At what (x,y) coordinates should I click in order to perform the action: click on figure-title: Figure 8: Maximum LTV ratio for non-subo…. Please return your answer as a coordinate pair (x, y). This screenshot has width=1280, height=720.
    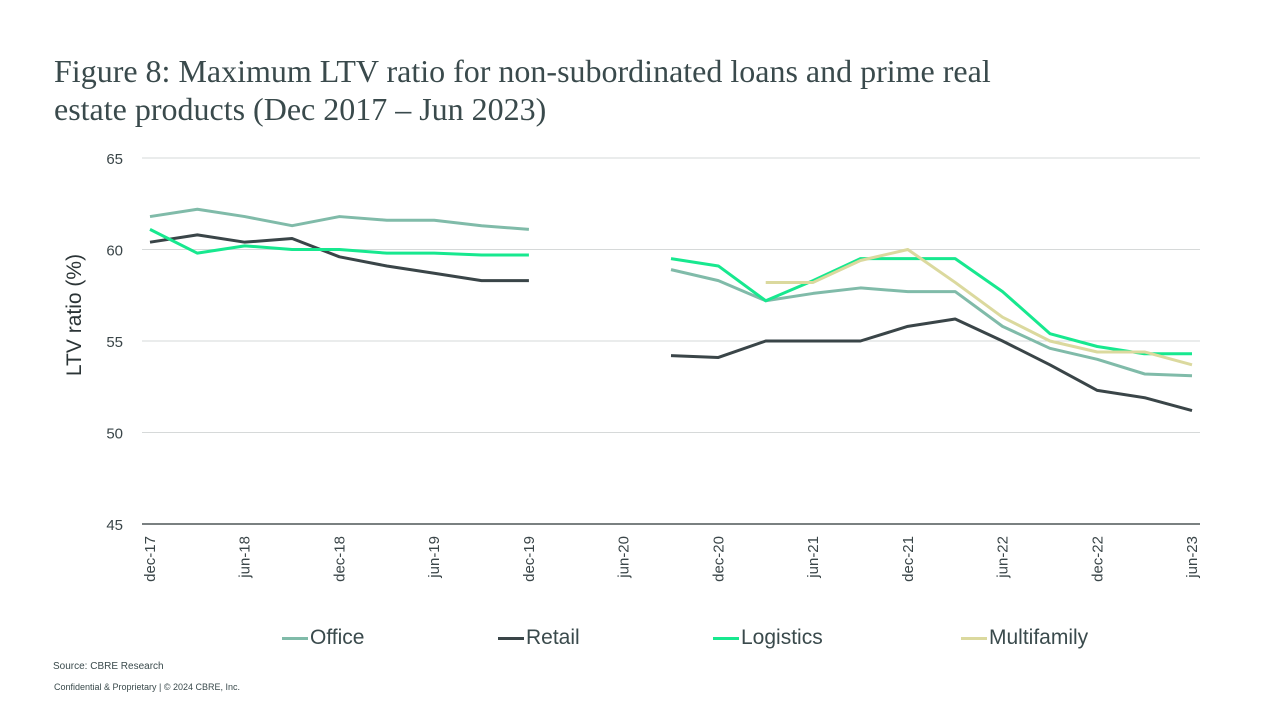
    Looking at the image, I should click on (604, 90).